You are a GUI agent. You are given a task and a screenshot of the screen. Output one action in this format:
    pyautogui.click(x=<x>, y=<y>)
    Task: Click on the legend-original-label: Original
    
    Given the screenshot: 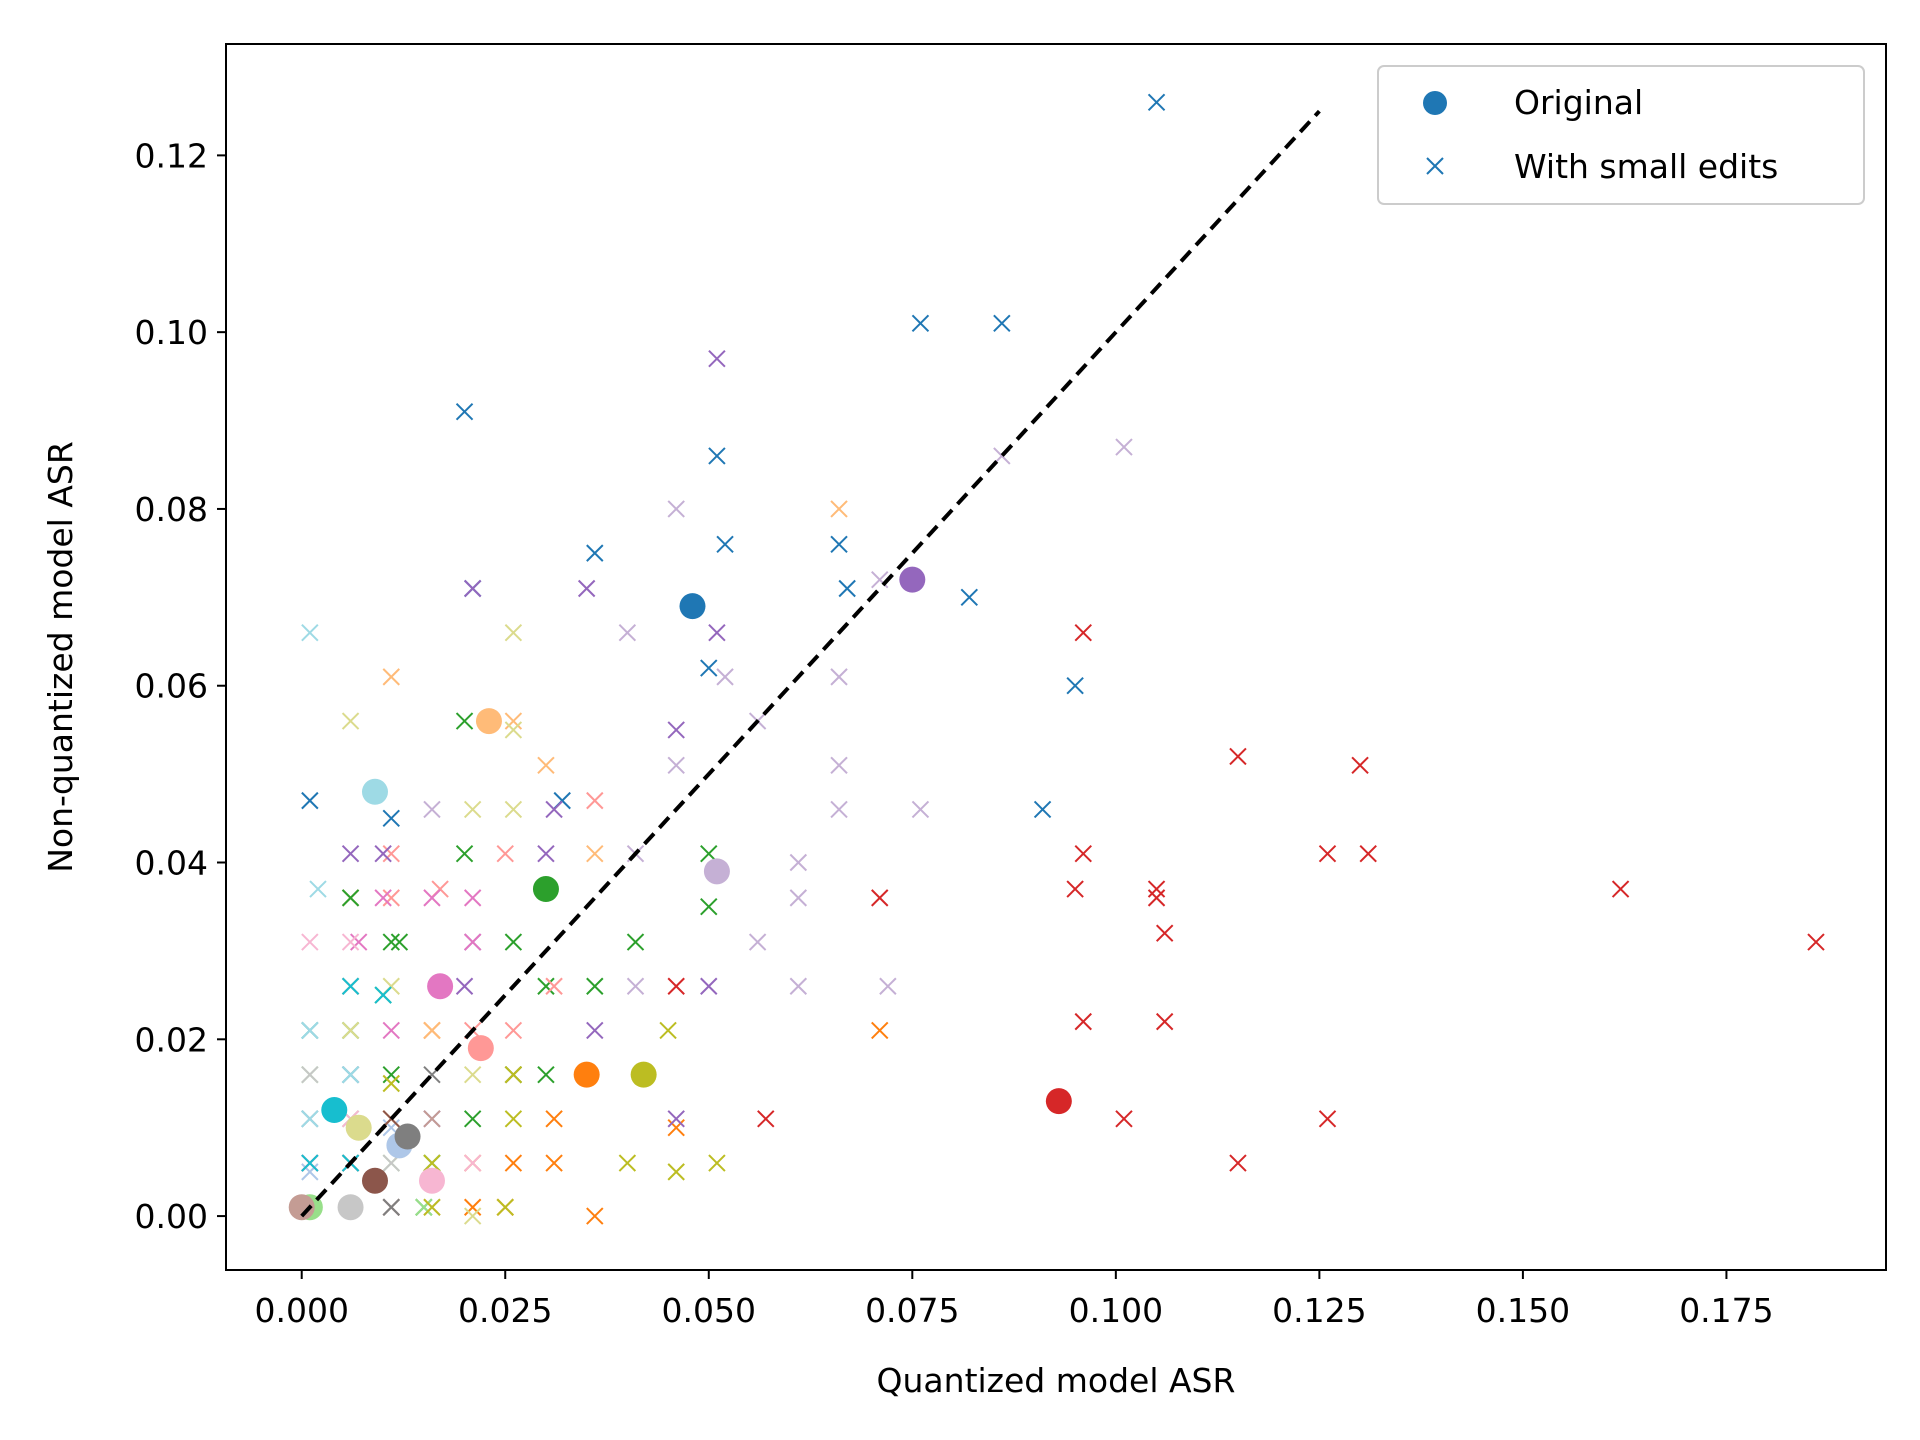 What is the action you would take?
    pyautogui.click(x=1578, y=102)
    